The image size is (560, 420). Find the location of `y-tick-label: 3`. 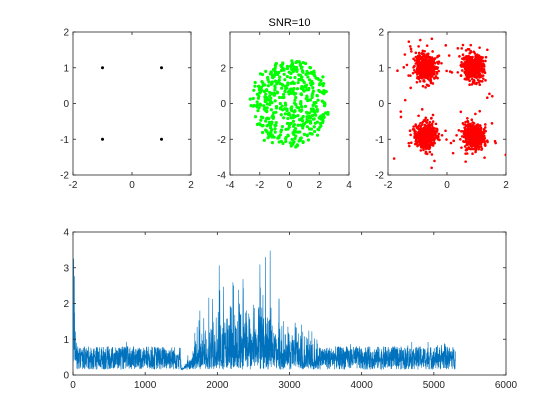

y-tick-label: 3 is located at coordinates (66, 268).